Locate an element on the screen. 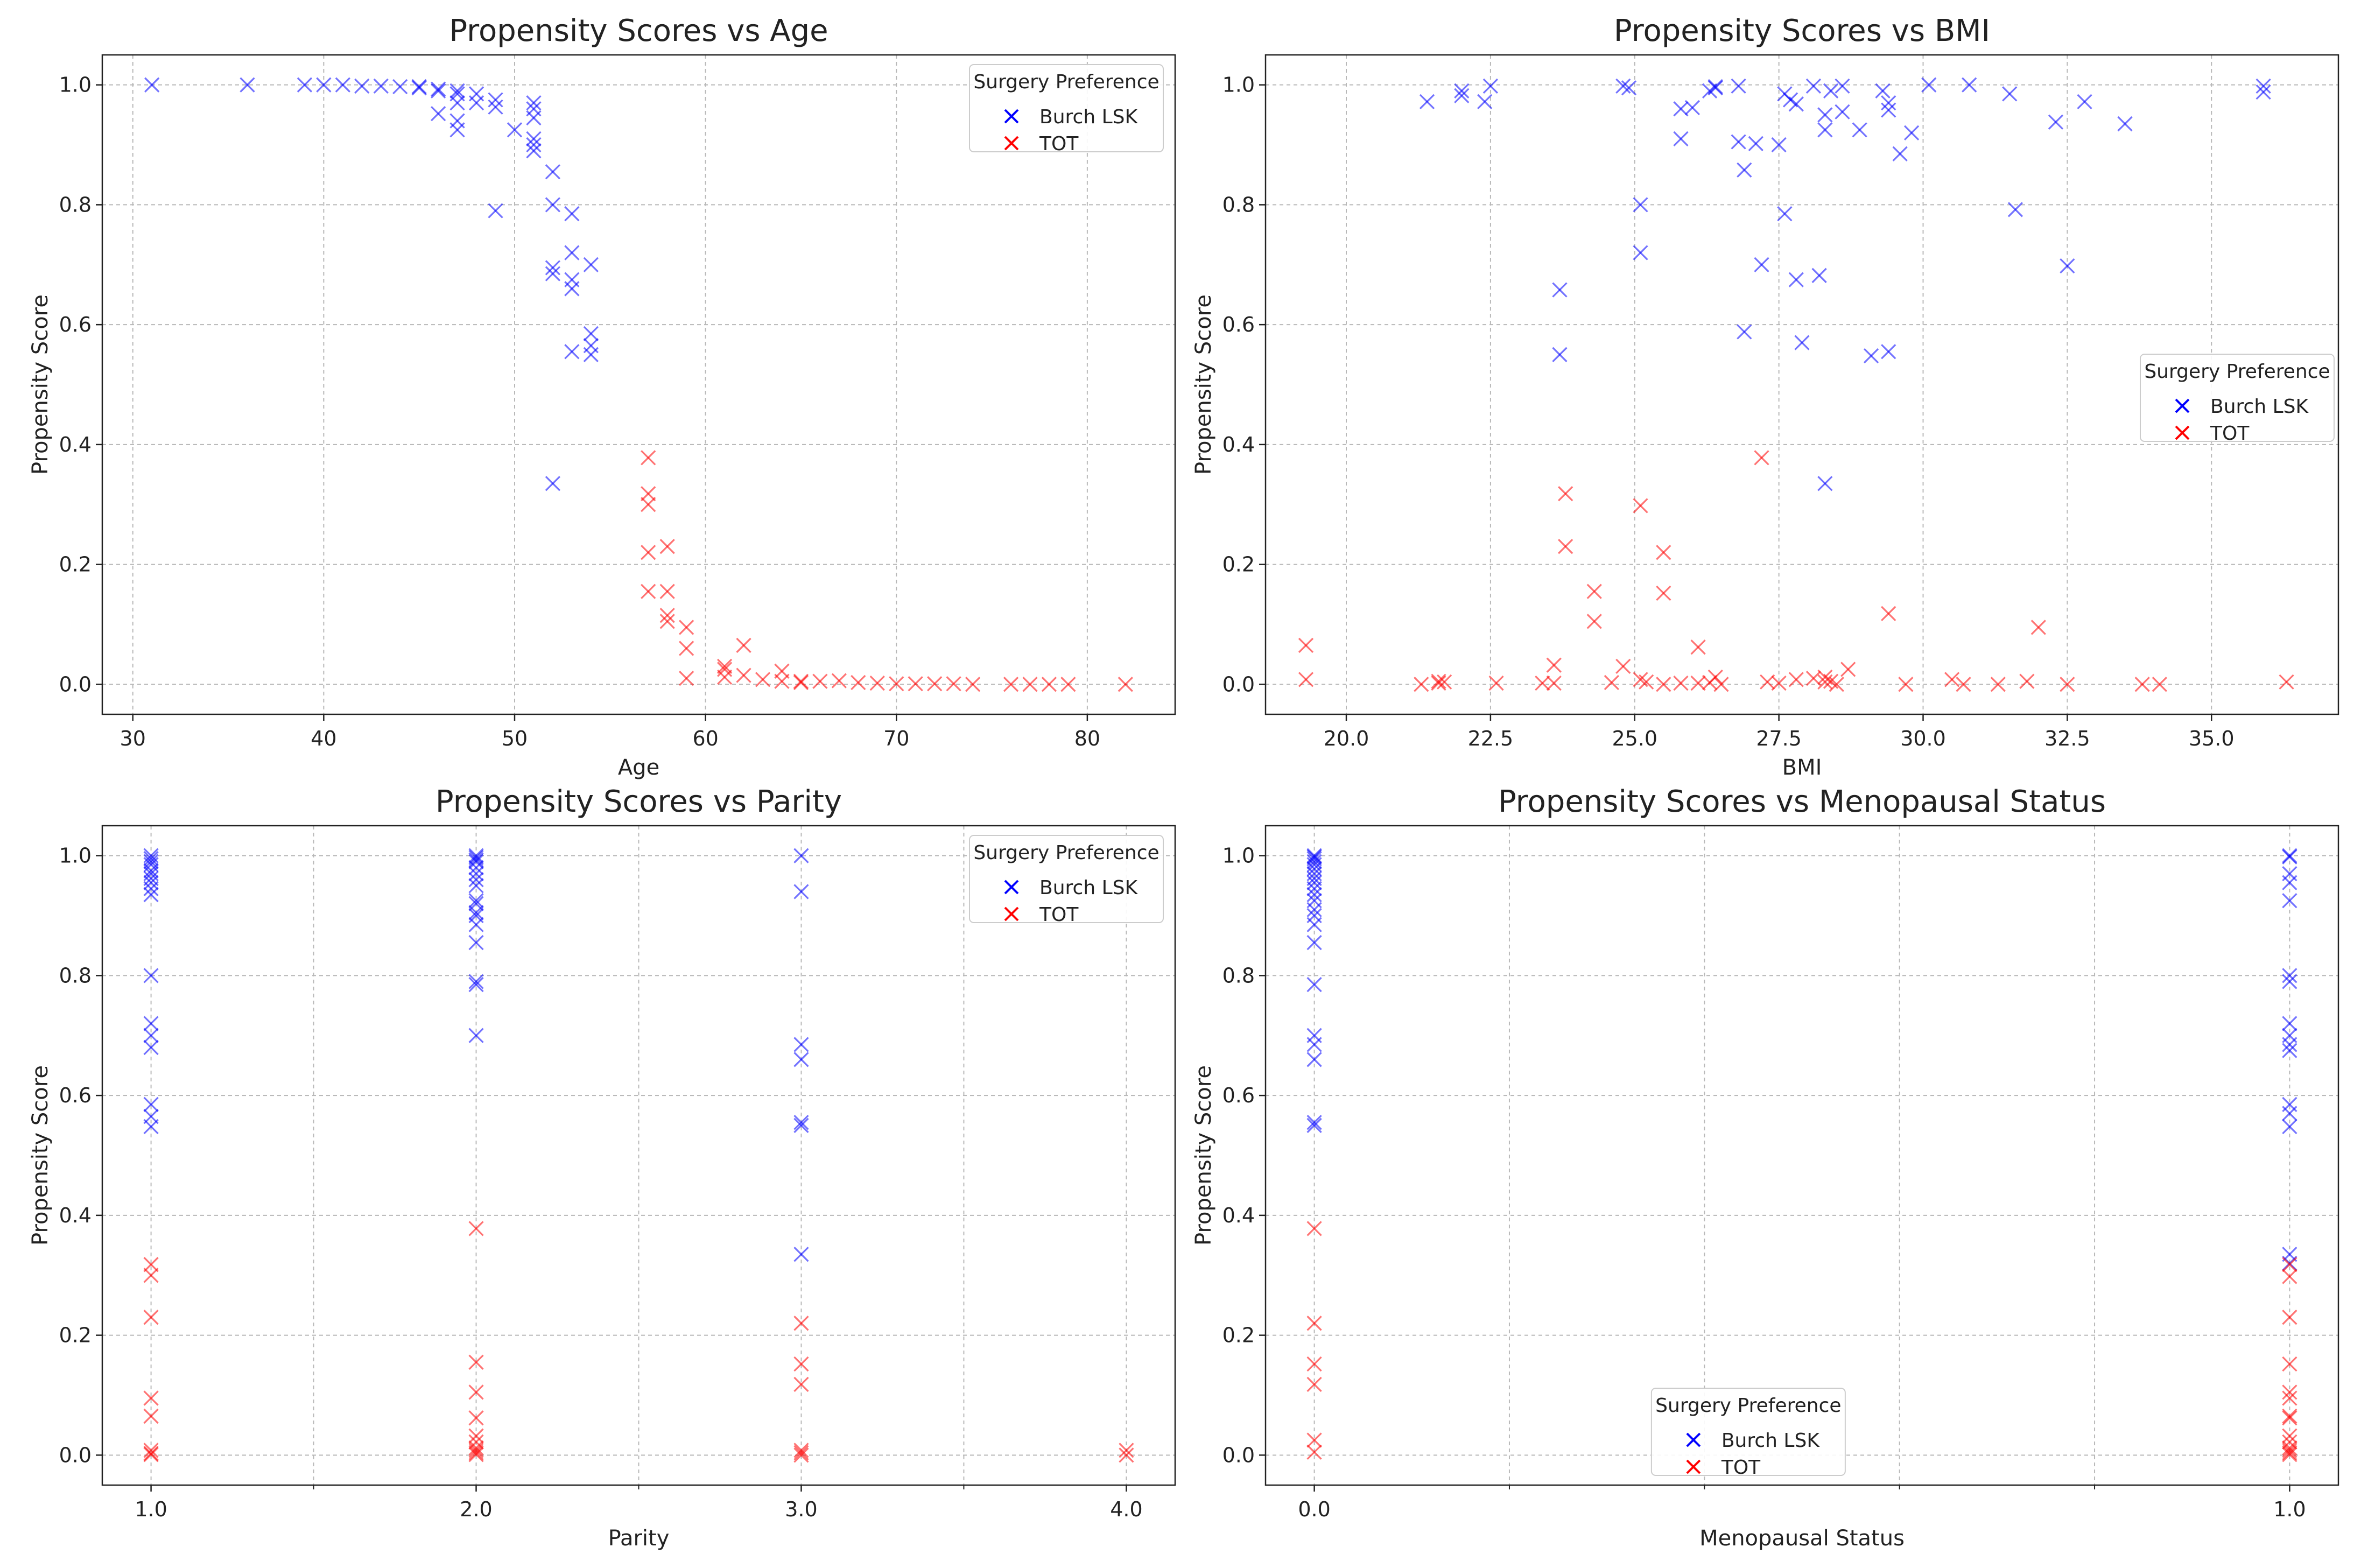  legend-title: Surgery Preference is located at coordinates (1066, 82).